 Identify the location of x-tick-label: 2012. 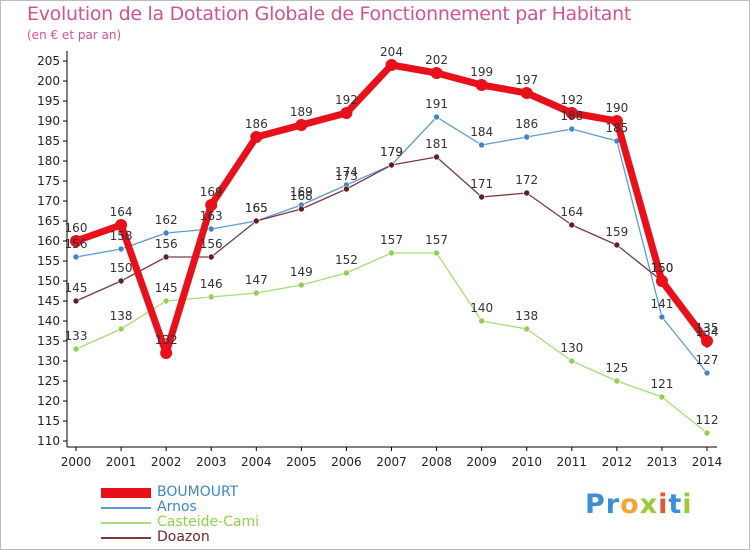
(617, 462).